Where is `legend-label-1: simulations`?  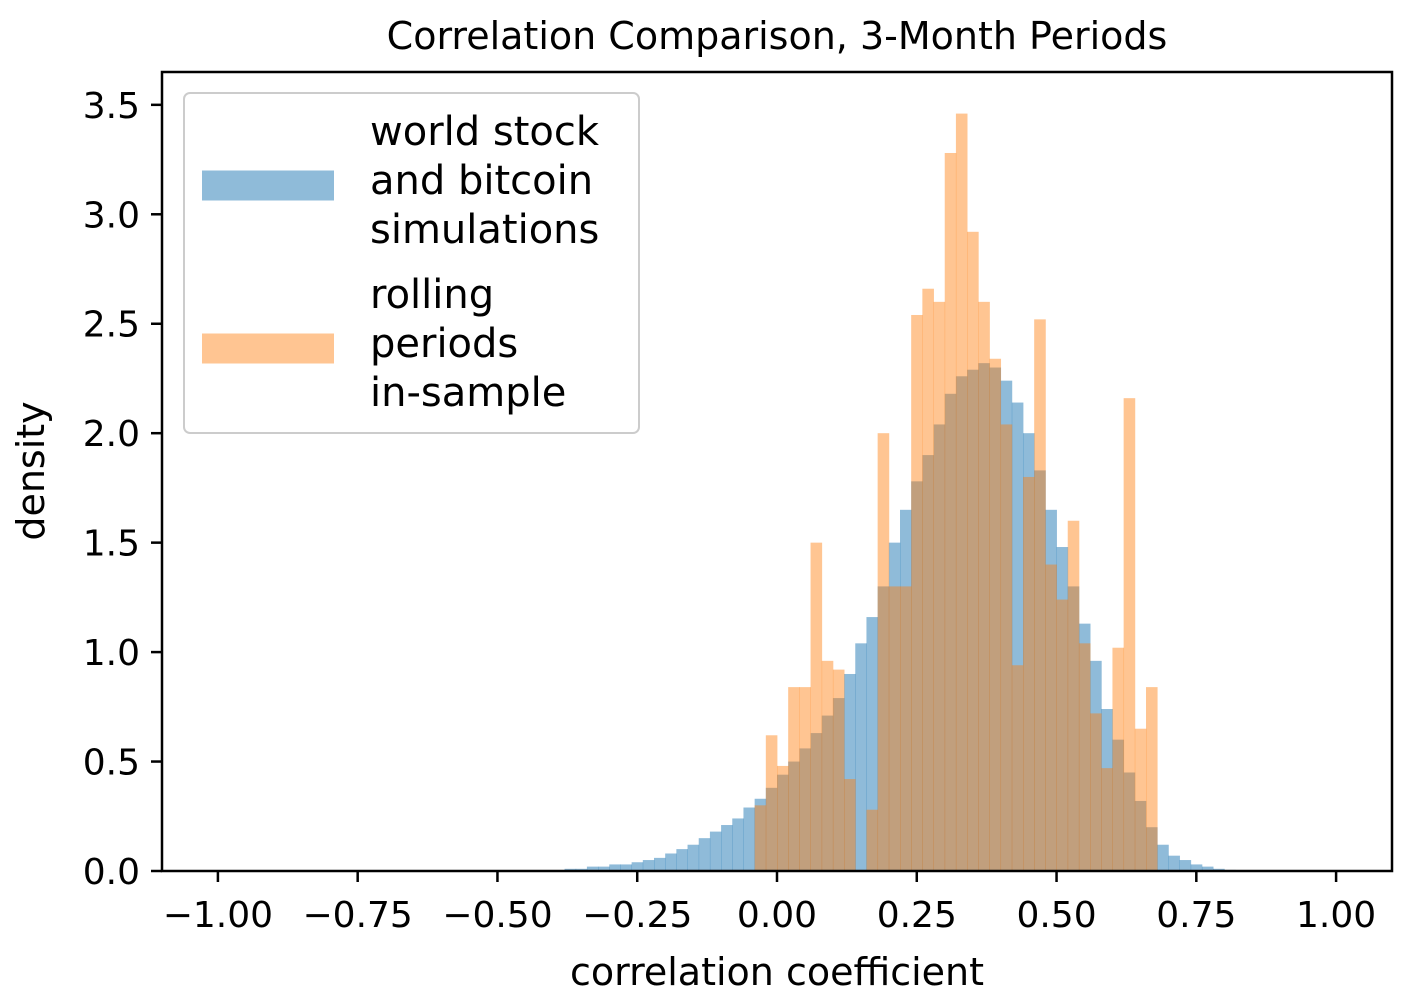 legend-label-1: simulations is located at coordinates (484, 230).